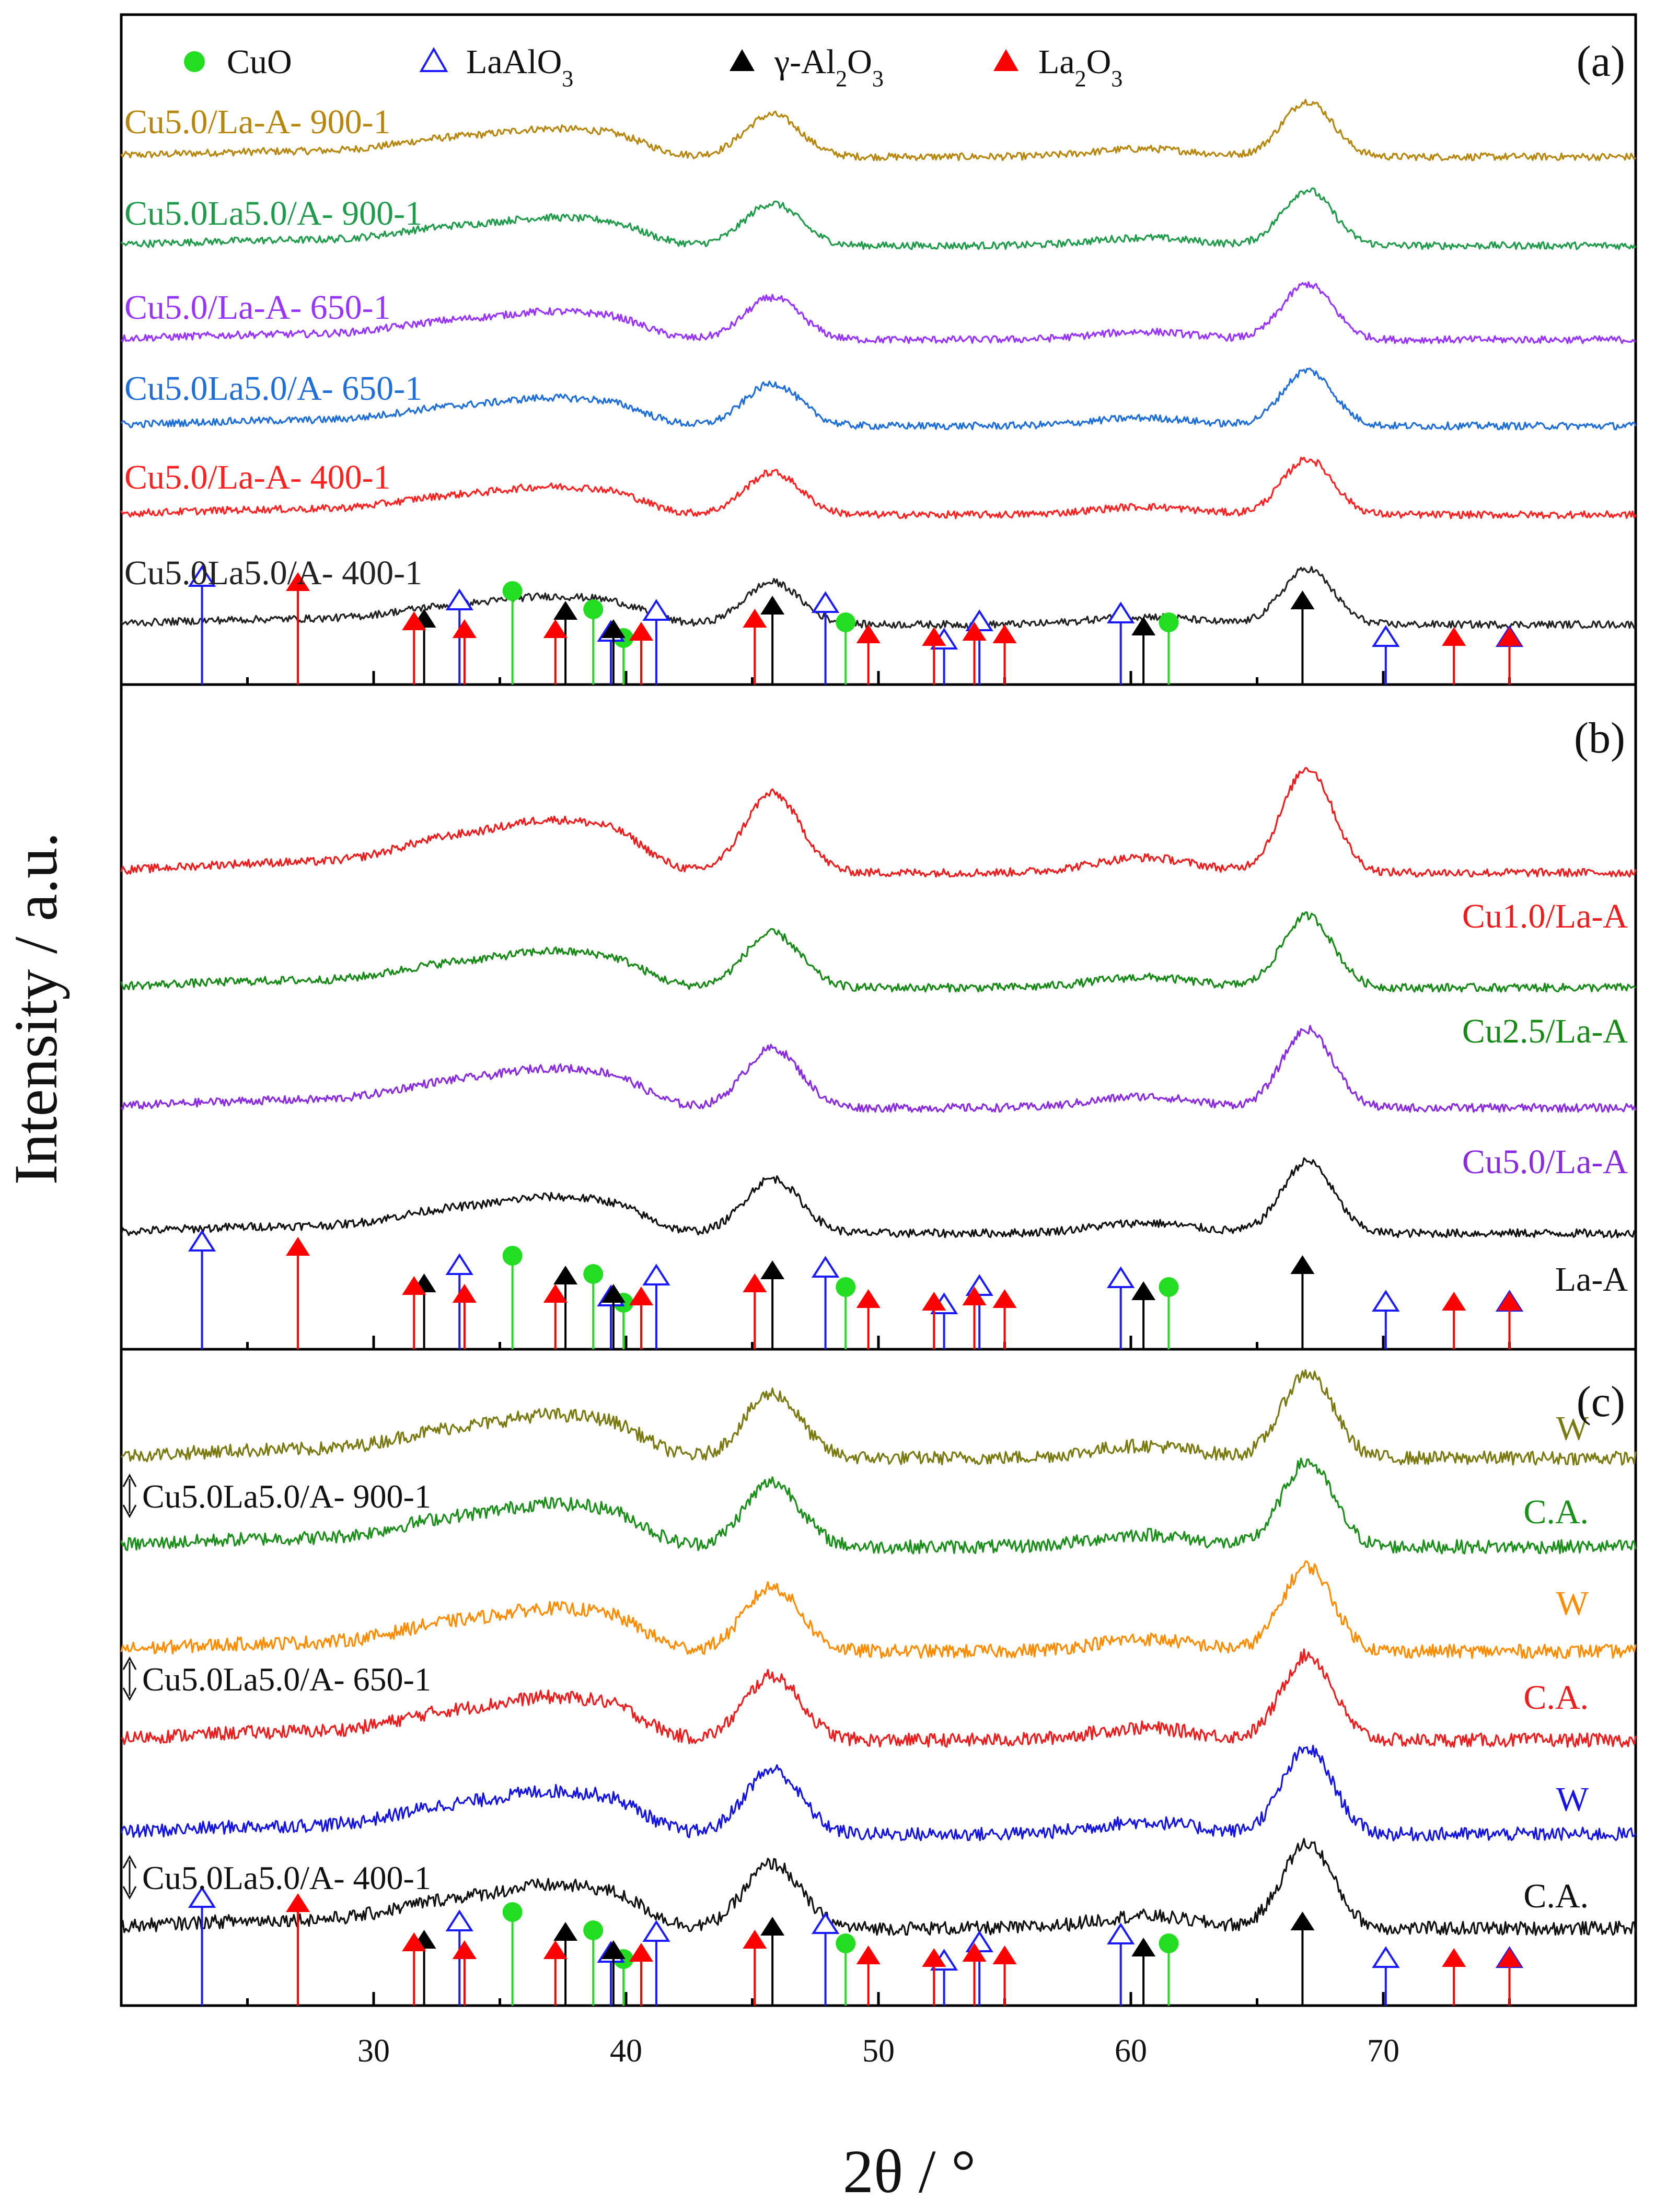 This screenshot has height=2212, width=1655. I want to click on legend-label: γ-Al2O3, so click(829, 67).